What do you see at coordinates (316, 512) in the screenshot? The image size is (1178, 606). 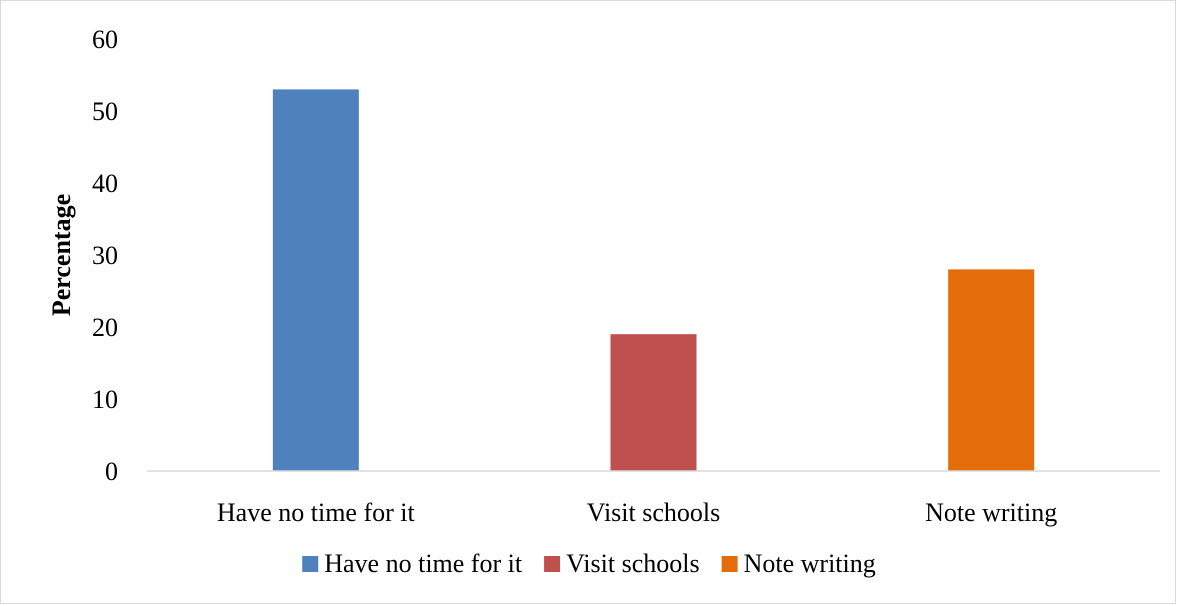 I see `x-tick-label: Have no time for it` at bounding box center [316, 512].